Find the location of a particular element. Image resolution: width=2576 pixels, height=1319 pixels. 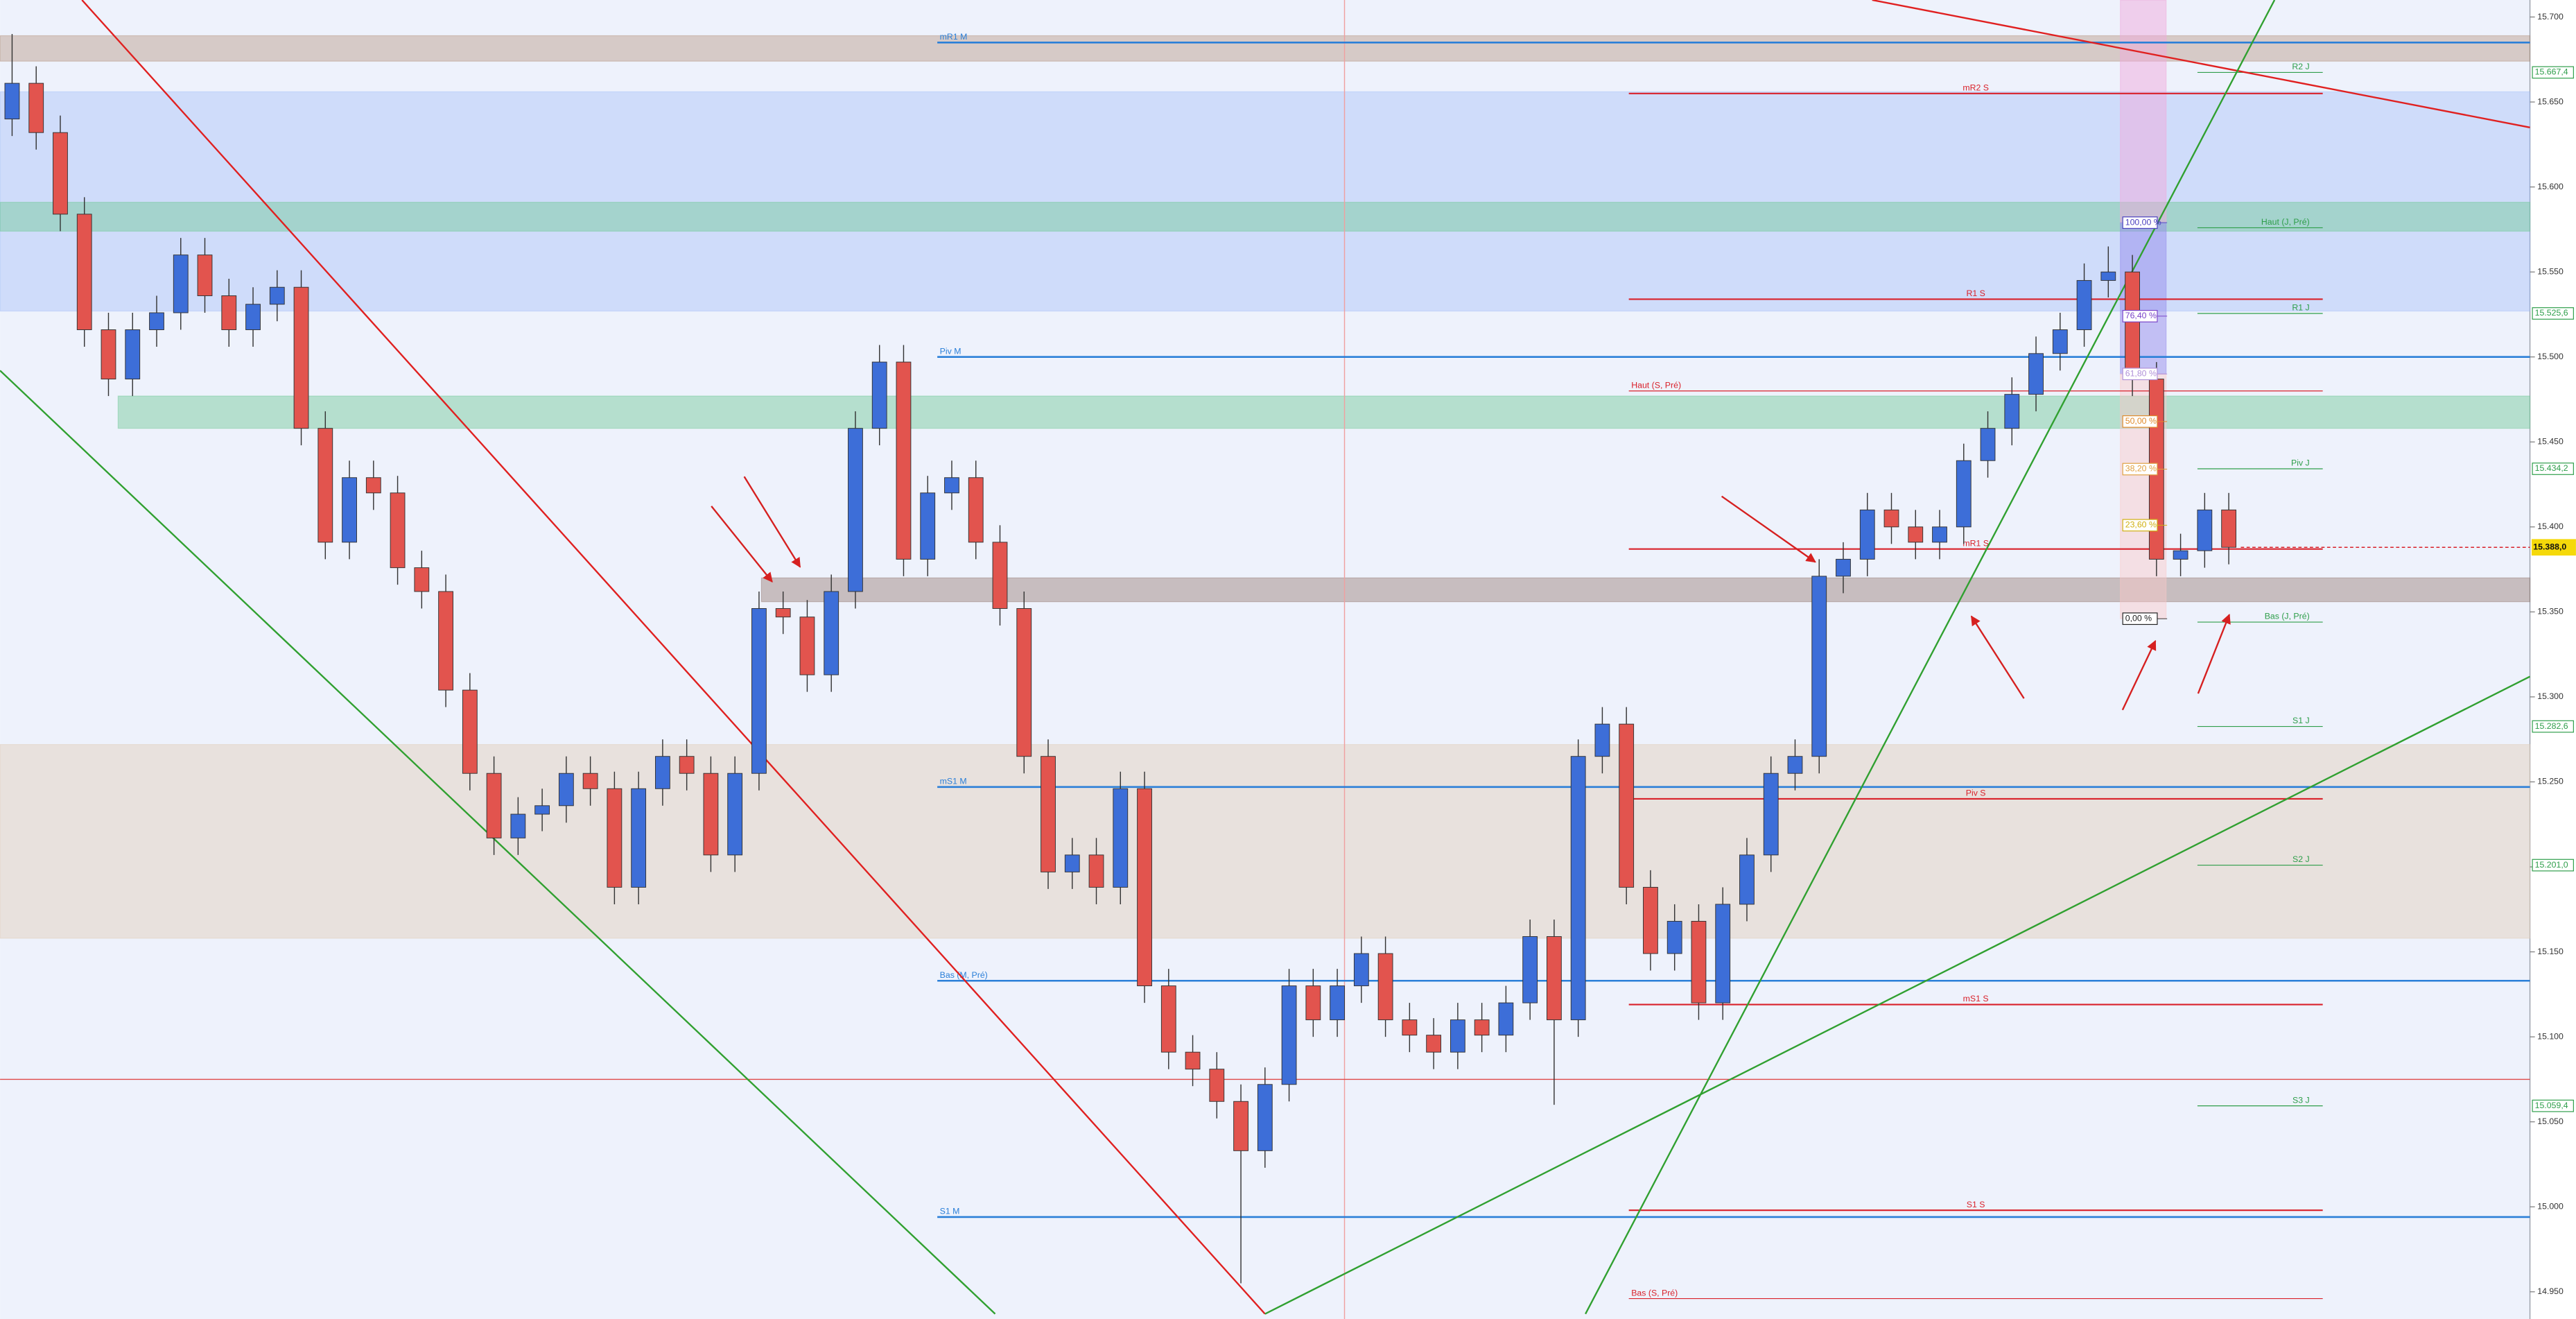

fib-label: 38,20 % is located at coordinates (2141, 469).